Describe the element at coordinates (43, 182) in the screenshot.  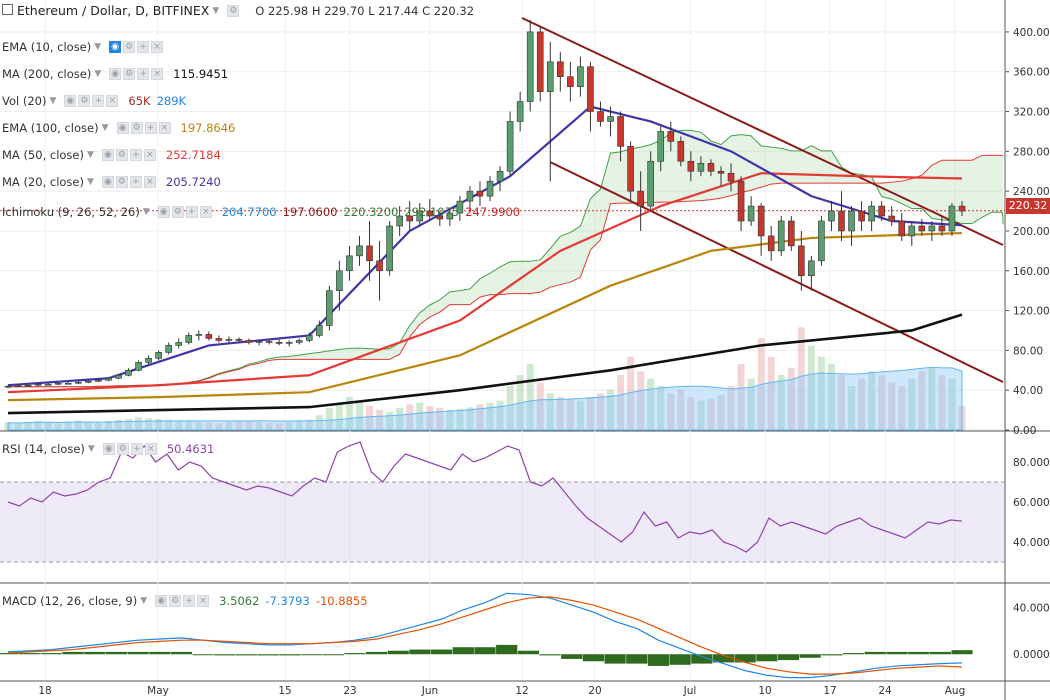
I see `indicator-label: MA (20, close)` at that location.